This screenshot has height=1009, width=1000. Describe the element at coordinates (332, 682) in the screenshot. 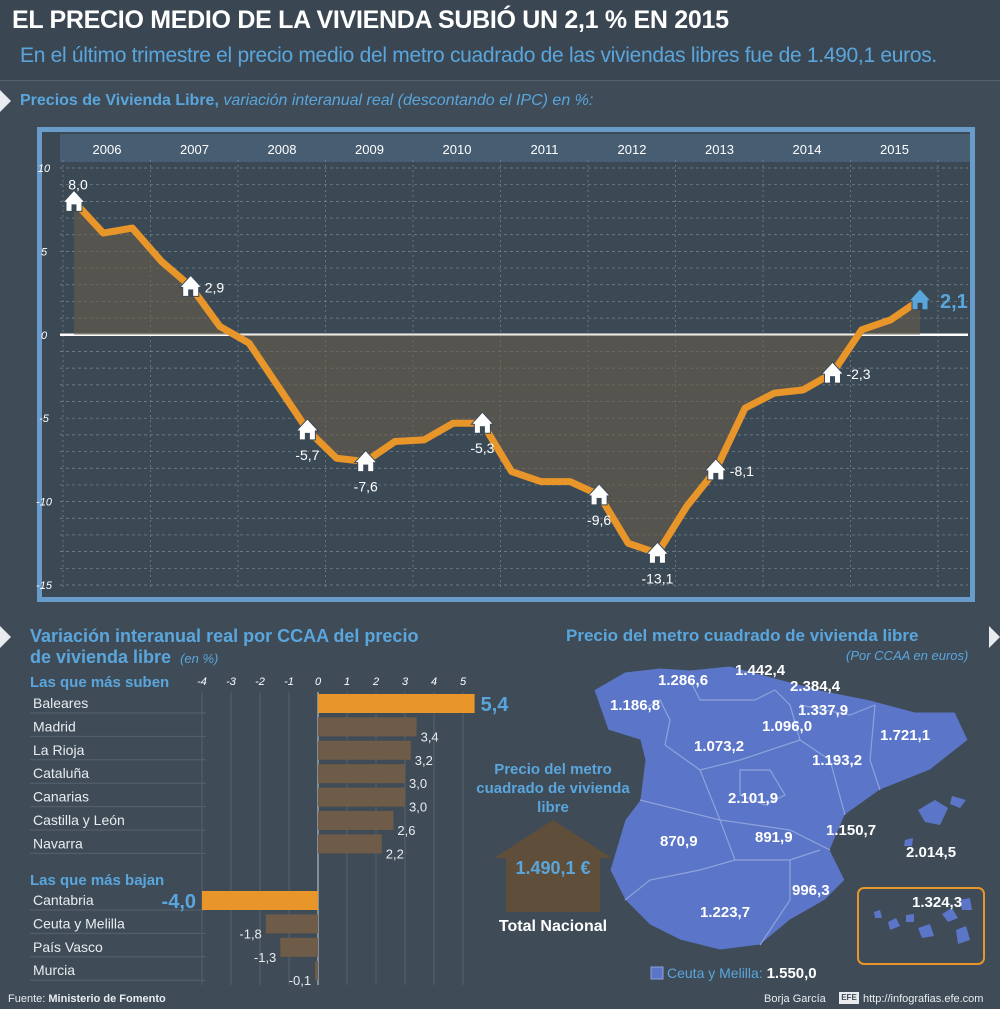

I see `bar-chart-ticks: -4 -3 -2 -1 0 1 2 3 4 5` at that location.